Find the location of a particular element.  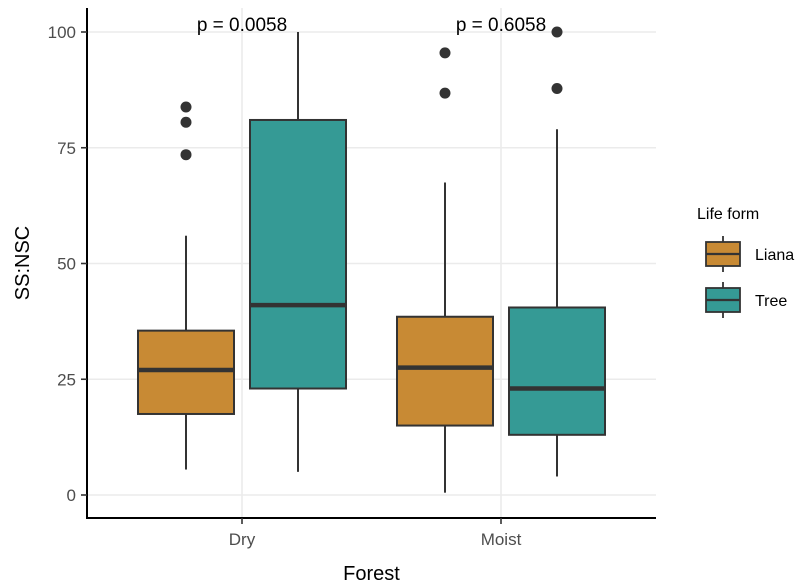

box-moist-tree is located at coordinates (557, 251).